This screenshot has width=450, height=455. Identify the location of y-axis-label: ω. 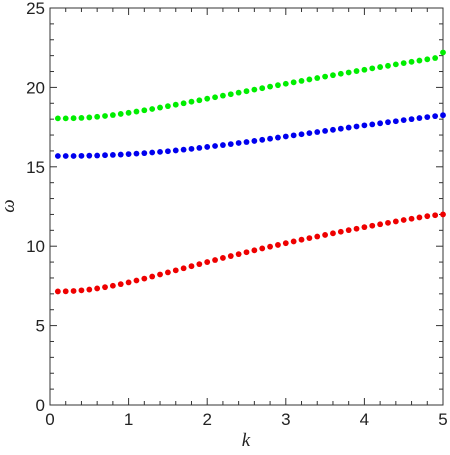
(9, 205).